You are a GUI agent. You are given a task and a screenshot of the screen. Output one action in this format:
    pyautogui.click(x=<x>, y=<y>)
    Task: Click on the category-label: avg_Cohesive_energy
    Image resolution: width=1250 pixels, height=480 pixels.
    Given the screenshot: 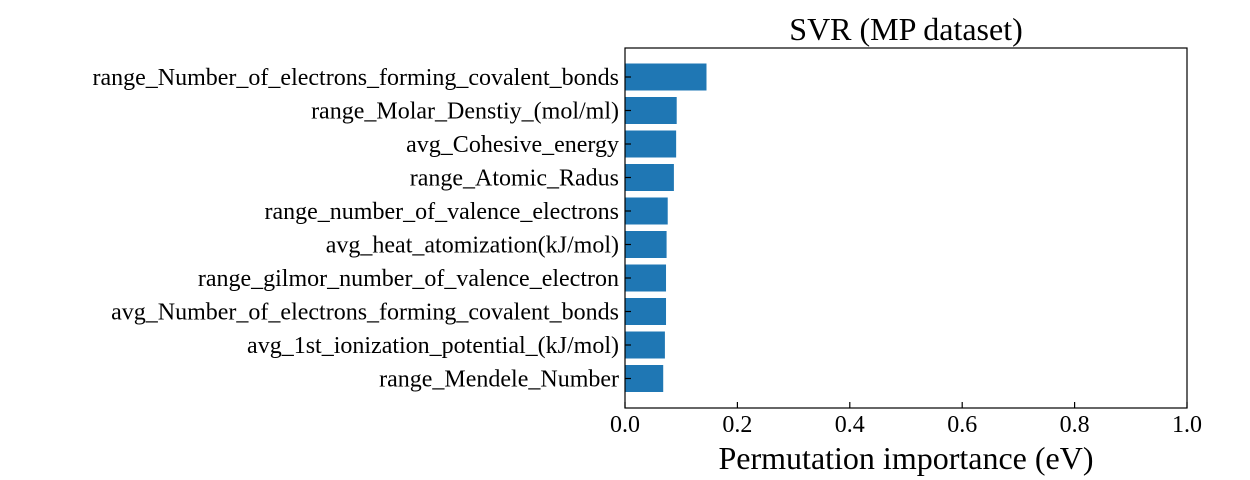 What is the action you would take?
    pyautogui.click(x=512, y=145)
    